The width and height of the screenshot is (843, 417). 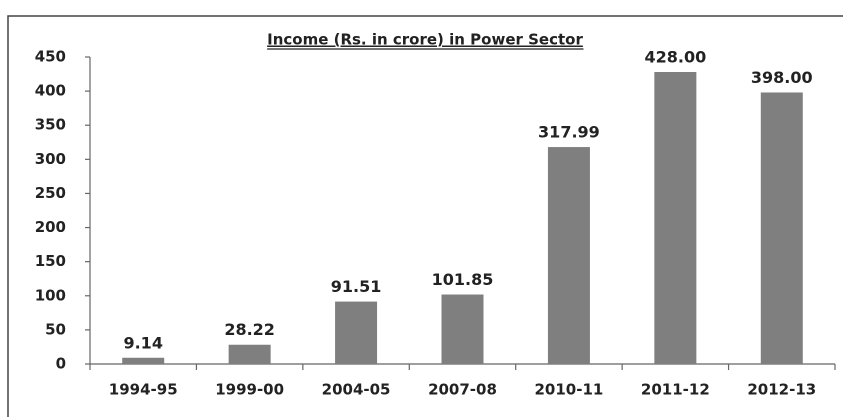 I want to click on value-label: 398.00, so click(x=782, y=77).